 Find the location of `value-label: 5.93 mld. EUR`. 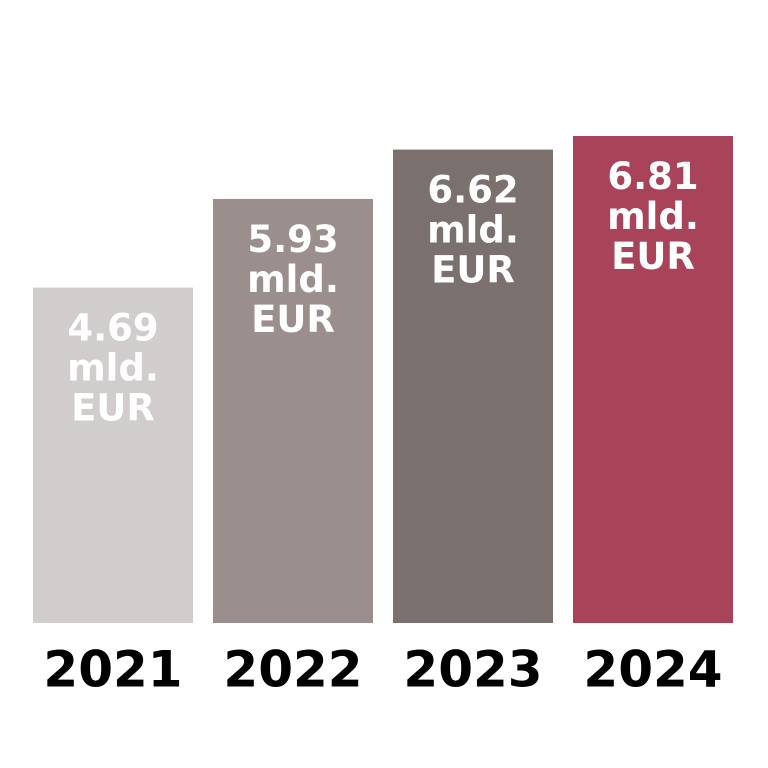

value-label: 5.93 mld. EUR is located at coordinates (293, 278).